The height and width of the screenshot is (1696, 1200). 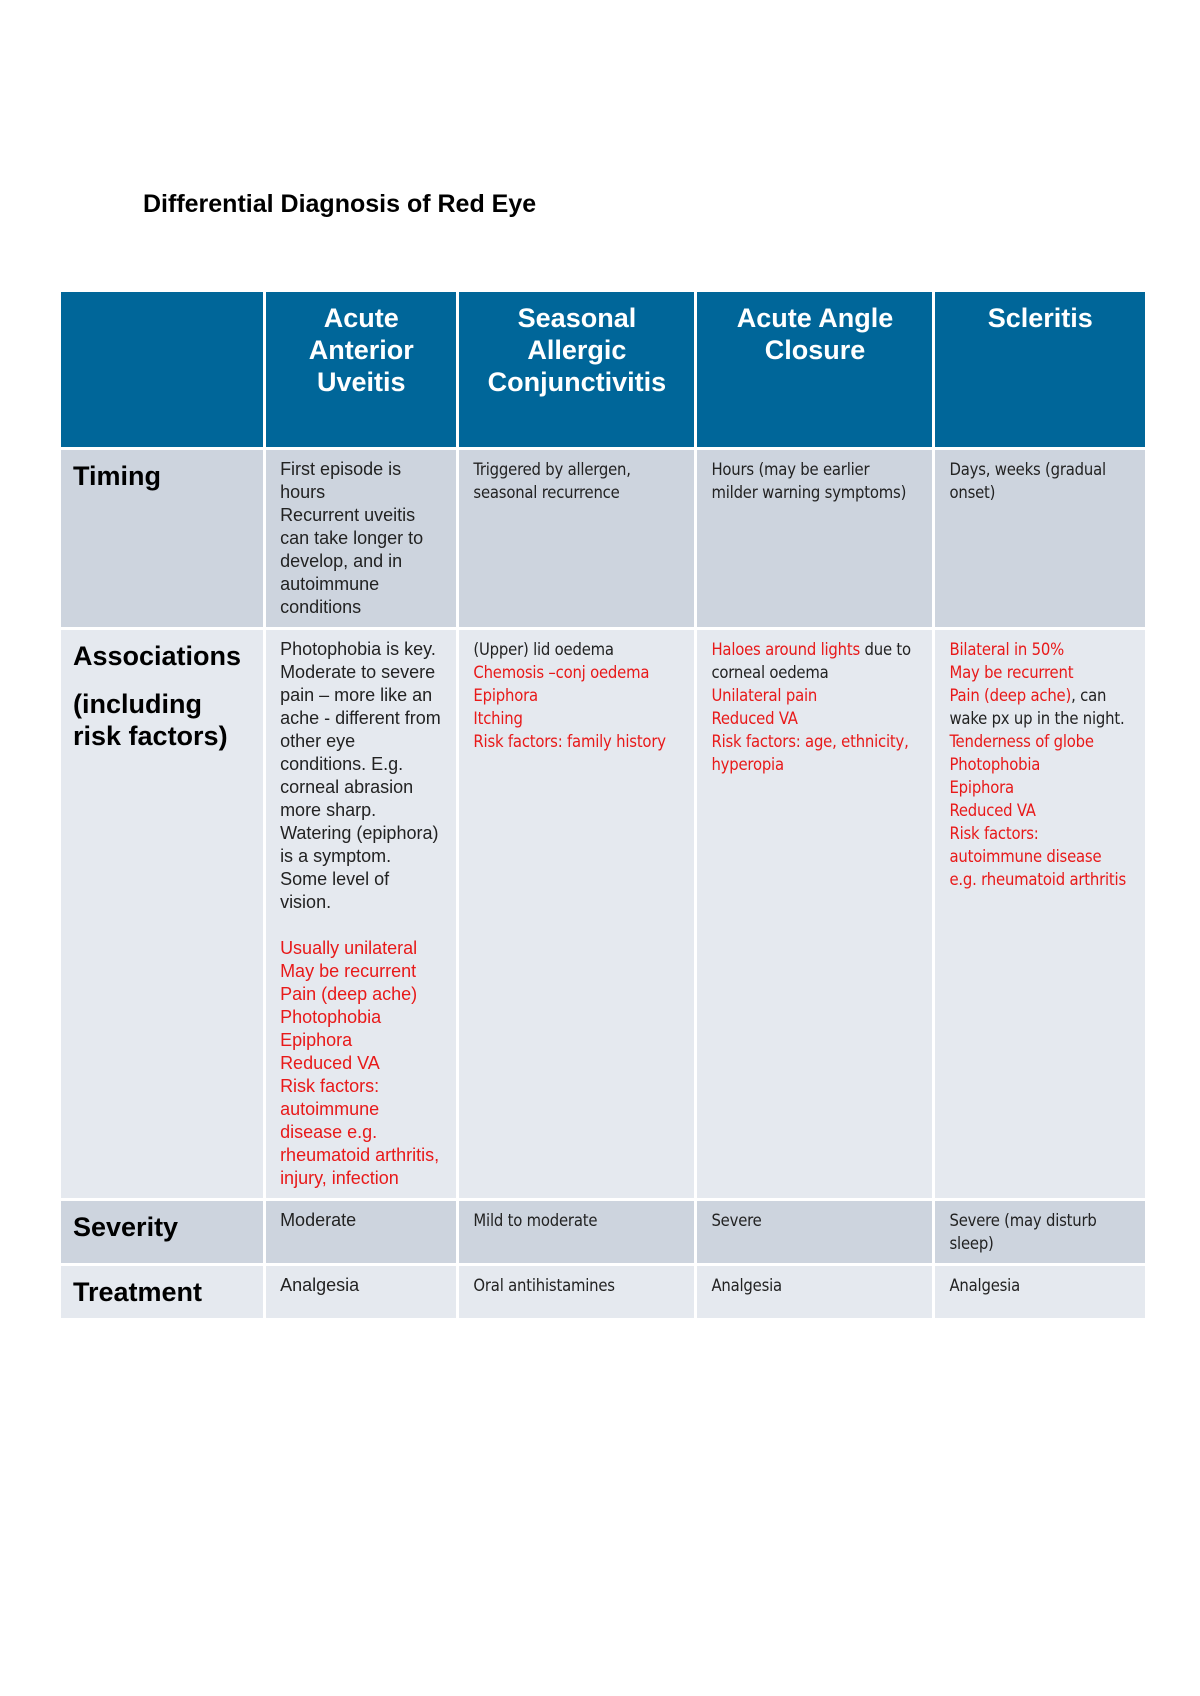 What do you see at coordinates (1027, 481) in the screenshot?
I see `cell-text: Days, weeks (gradual onset)` at bounding box center [1027, 481].